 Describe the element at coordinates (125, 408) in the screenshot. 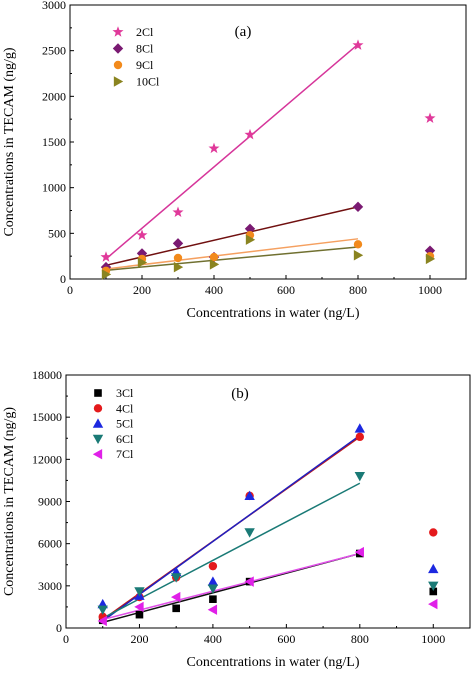

I see `legend-label-4Cl: 4Cl` at that location.